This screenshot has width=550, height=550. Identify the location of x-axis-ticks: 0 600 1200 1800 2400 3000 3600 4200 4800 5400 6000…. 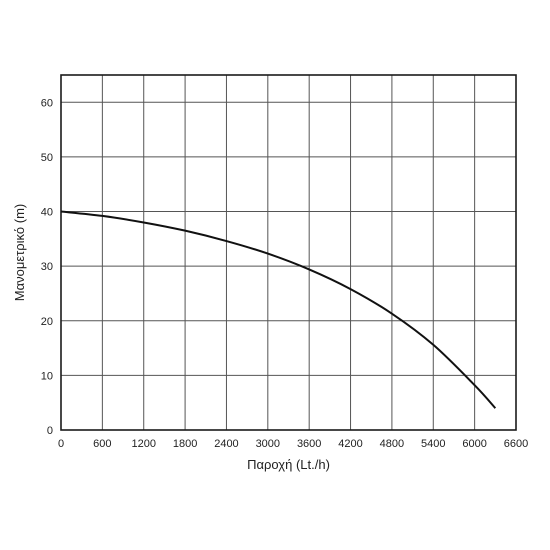
(293, 444).